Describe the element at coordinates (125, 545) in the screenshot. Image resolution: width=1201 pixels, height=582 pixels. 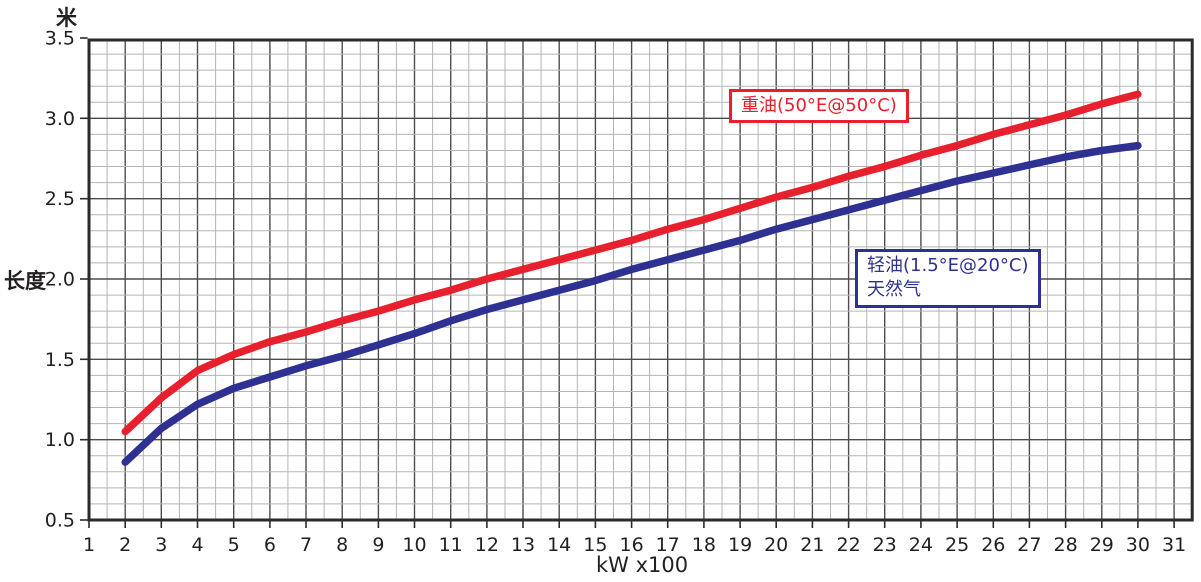
I see `svg-text: 2` at that location.